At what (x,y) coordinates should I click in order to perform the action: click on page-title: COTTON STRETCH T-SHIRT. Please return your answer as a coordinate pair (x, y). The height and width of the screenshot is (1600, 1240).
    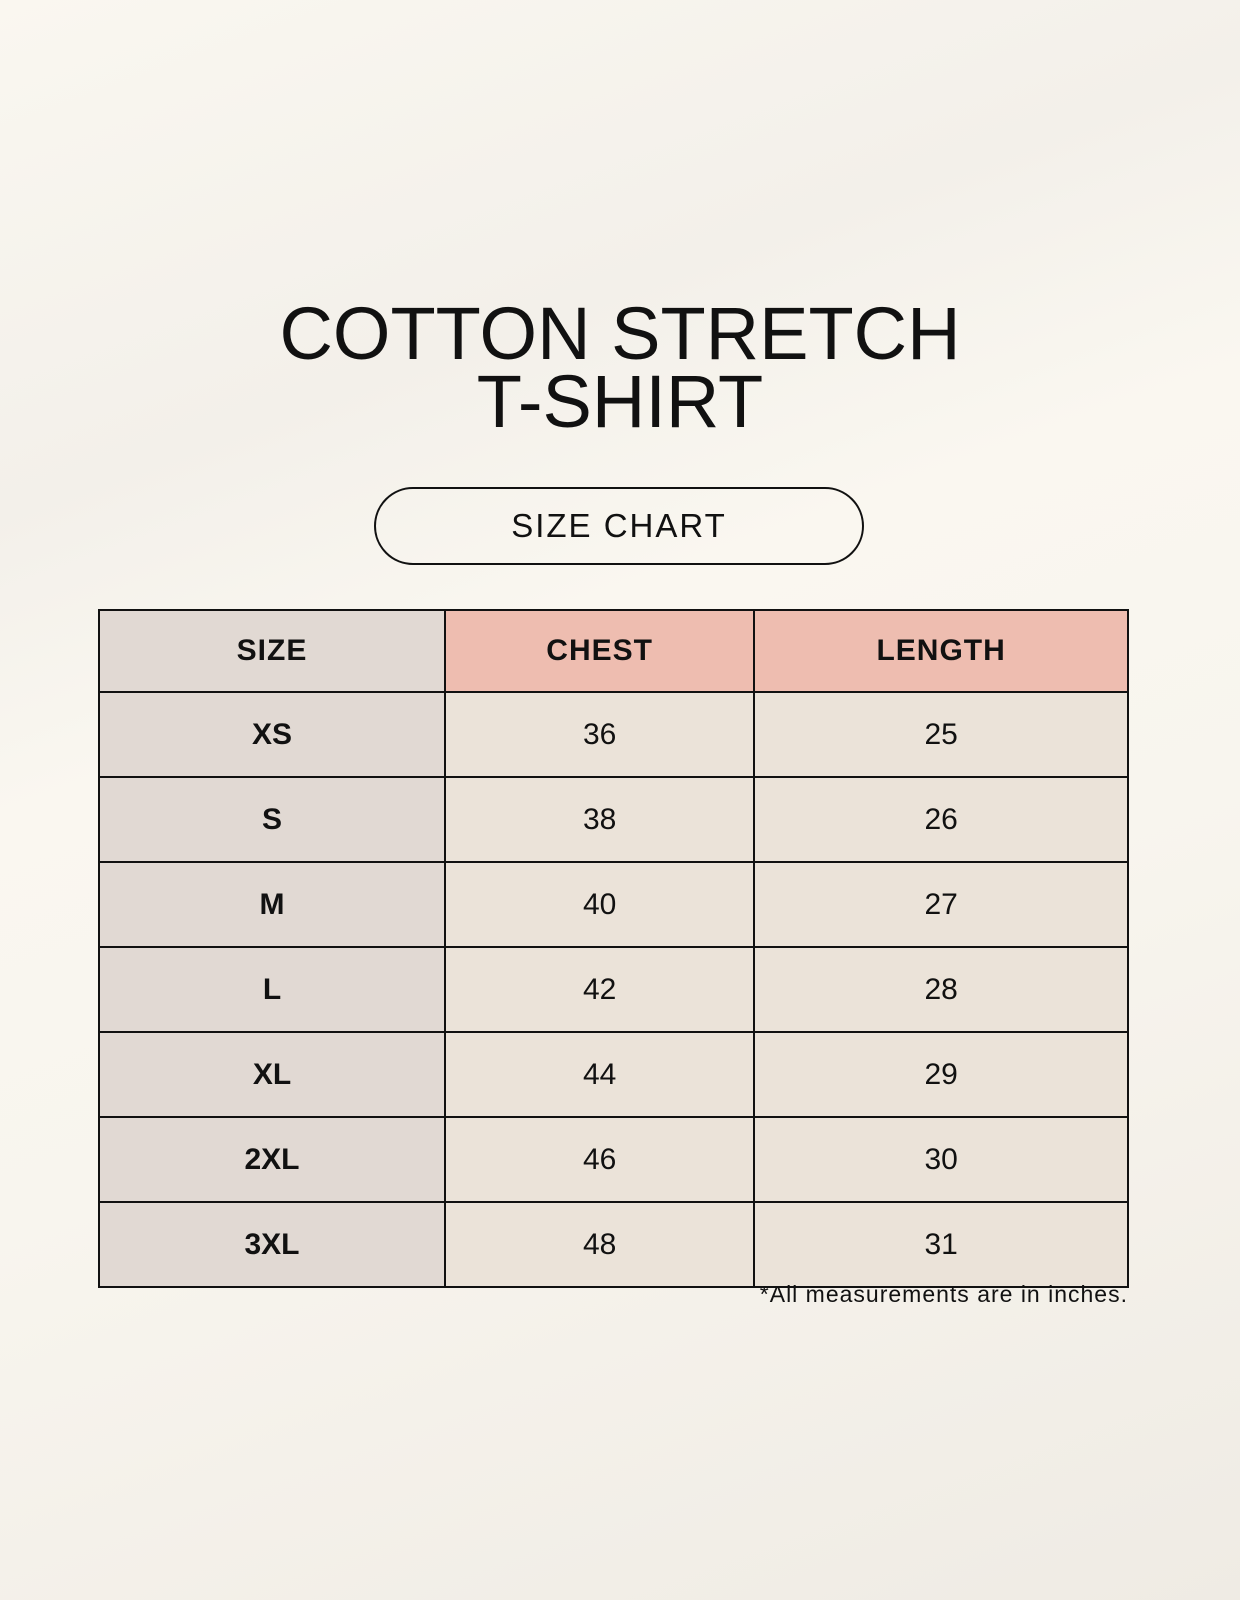
    Looking at the image, I should click on (620, 367).